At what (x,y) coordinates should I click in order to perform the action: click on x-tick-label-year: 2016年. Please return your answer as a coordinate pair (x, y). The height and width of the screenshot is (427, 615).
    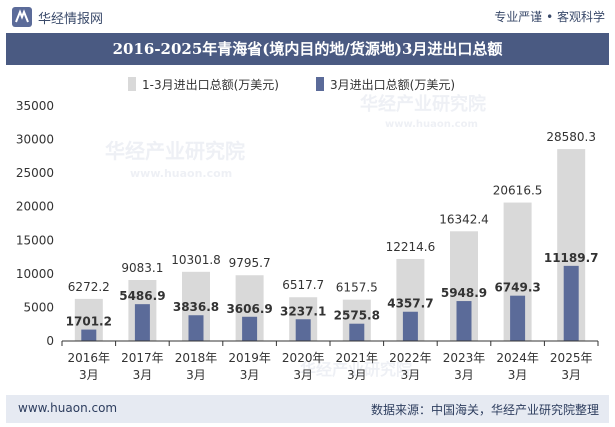
    Looking at the image, I should click on (89, 358).